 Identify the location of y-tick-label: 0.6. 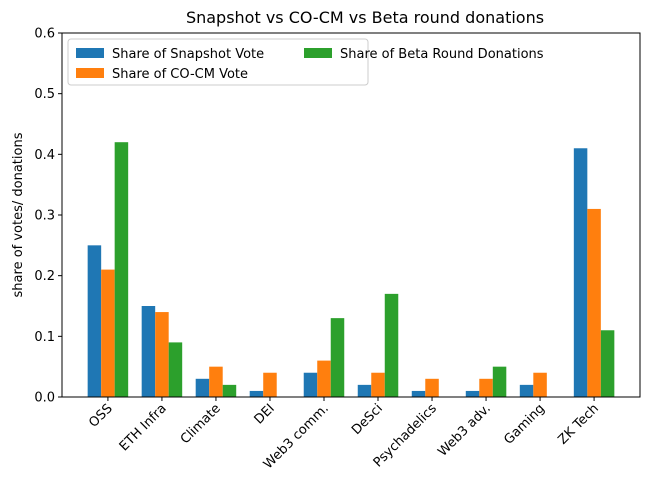
(44, 34).